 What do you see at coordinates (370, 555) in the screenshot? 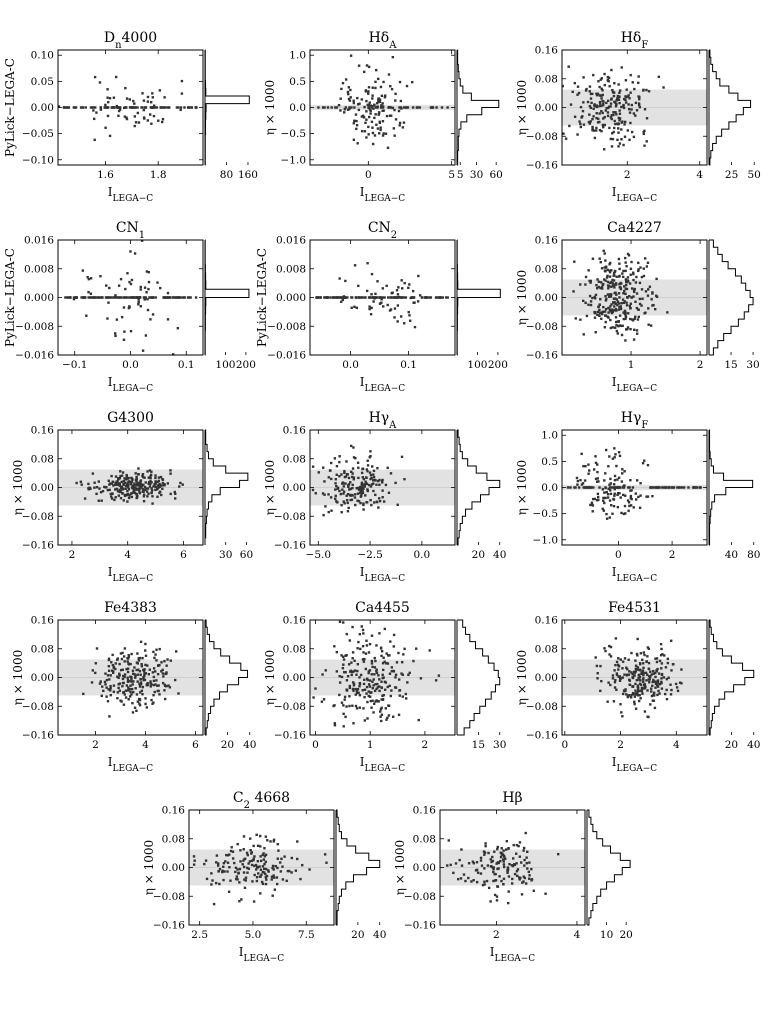
I see `x-tick-label: −2.5` at bounding box center [370, 555].